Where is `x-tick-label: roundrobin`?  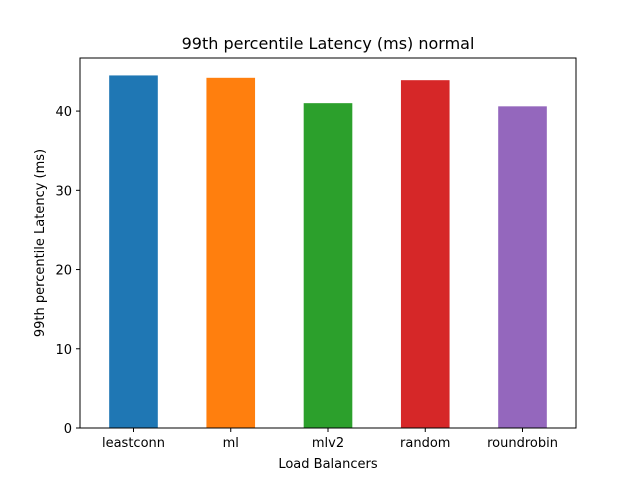
x-tick-label: roundrobin is located at coordinates (522, 443).